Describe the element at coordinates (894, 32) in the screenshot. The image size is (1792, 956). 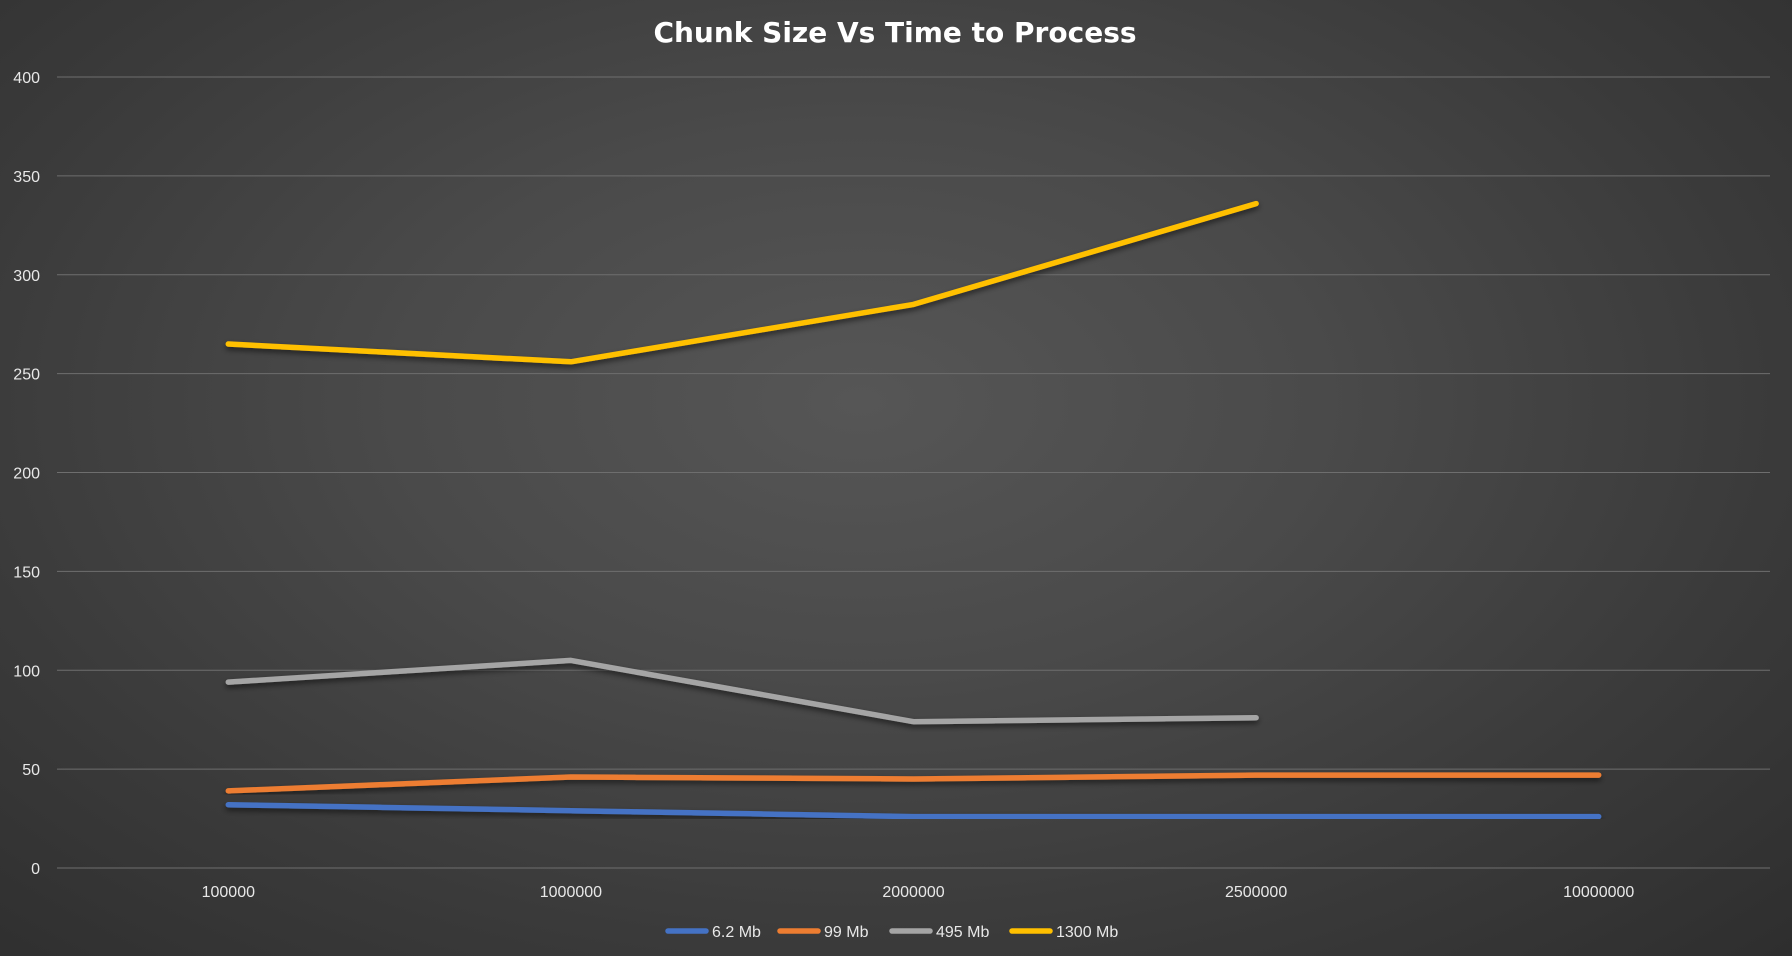
I see `chart-title: Chunk Size Vs Time to Process` at that location.